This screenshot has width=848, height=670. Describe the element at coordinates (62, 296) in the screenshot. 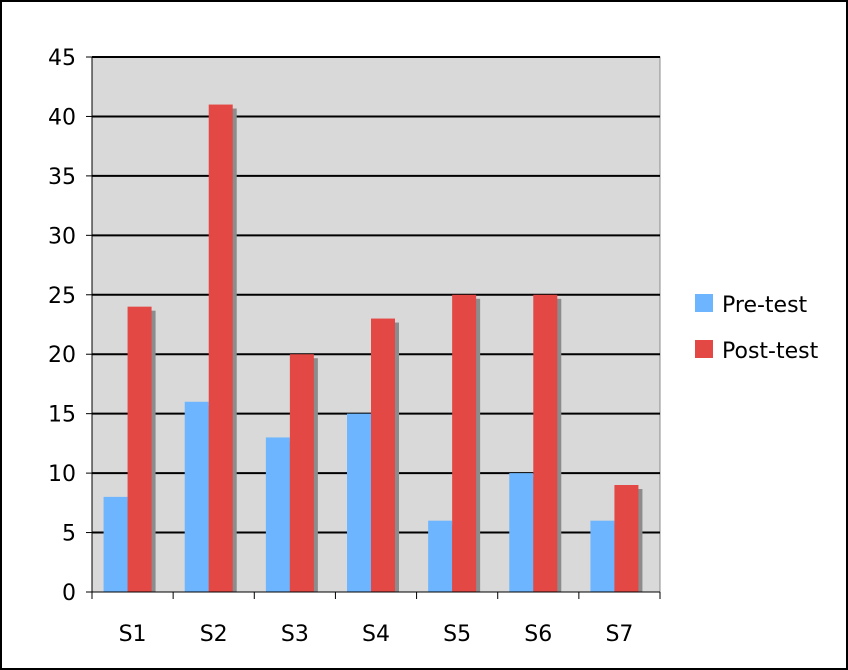

I see `y-tick-label: 25` at that location.